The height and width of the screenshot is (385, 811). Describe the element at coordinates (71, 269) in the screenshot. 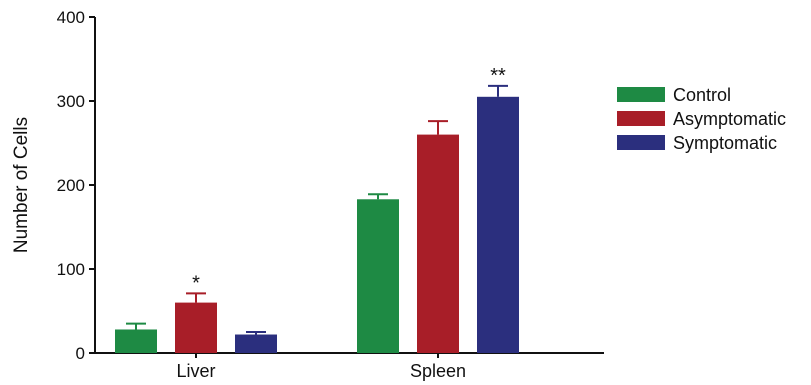

I see `y-tick-label: 100` at that location.